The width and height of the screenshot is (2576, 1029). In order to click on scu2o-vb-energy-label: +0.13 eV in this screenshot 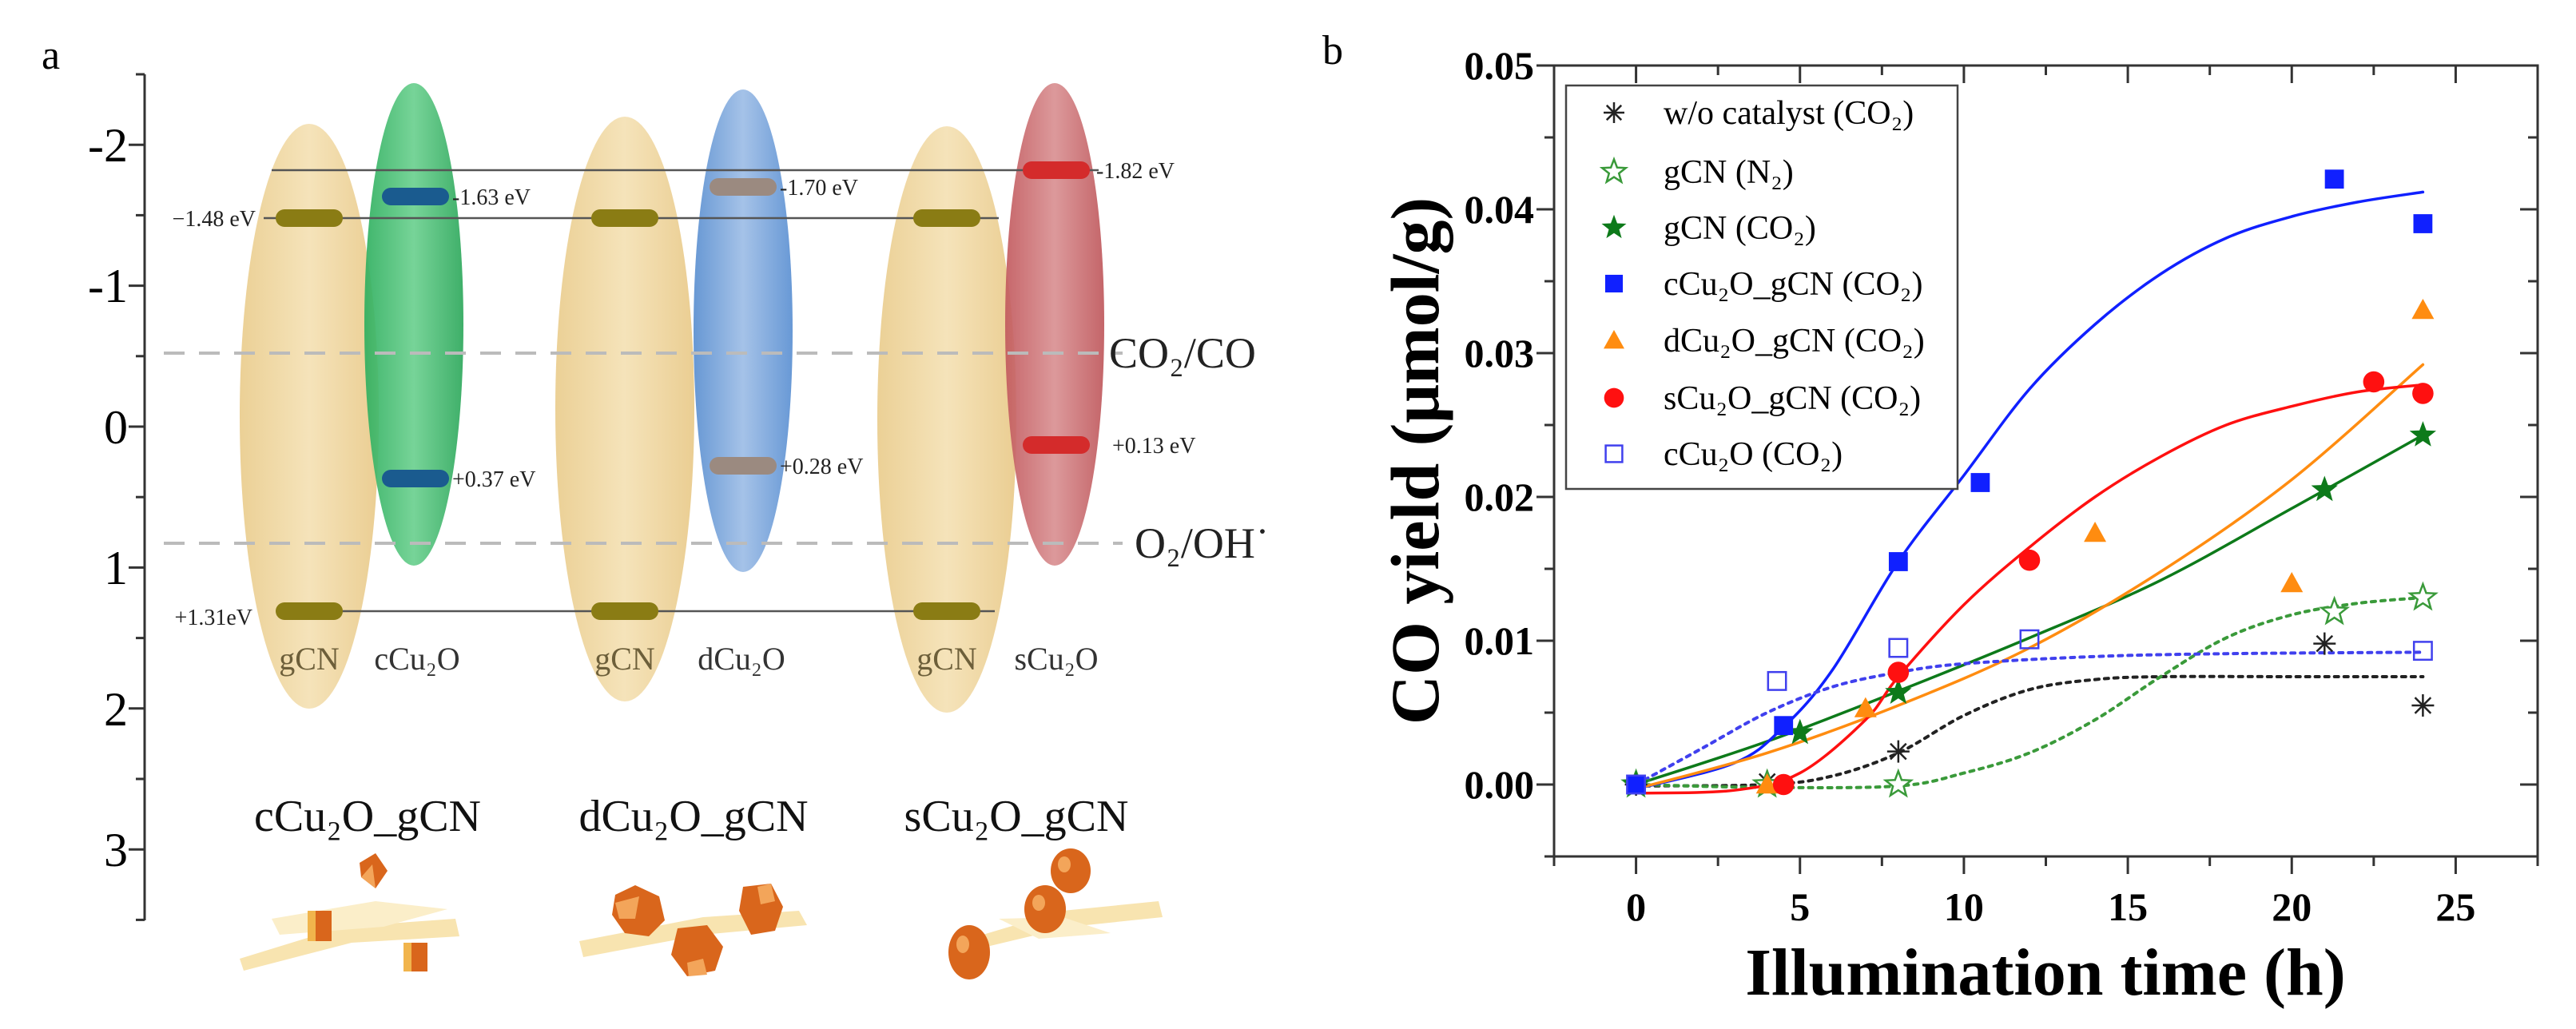, I will do `click(1153, 446)`.